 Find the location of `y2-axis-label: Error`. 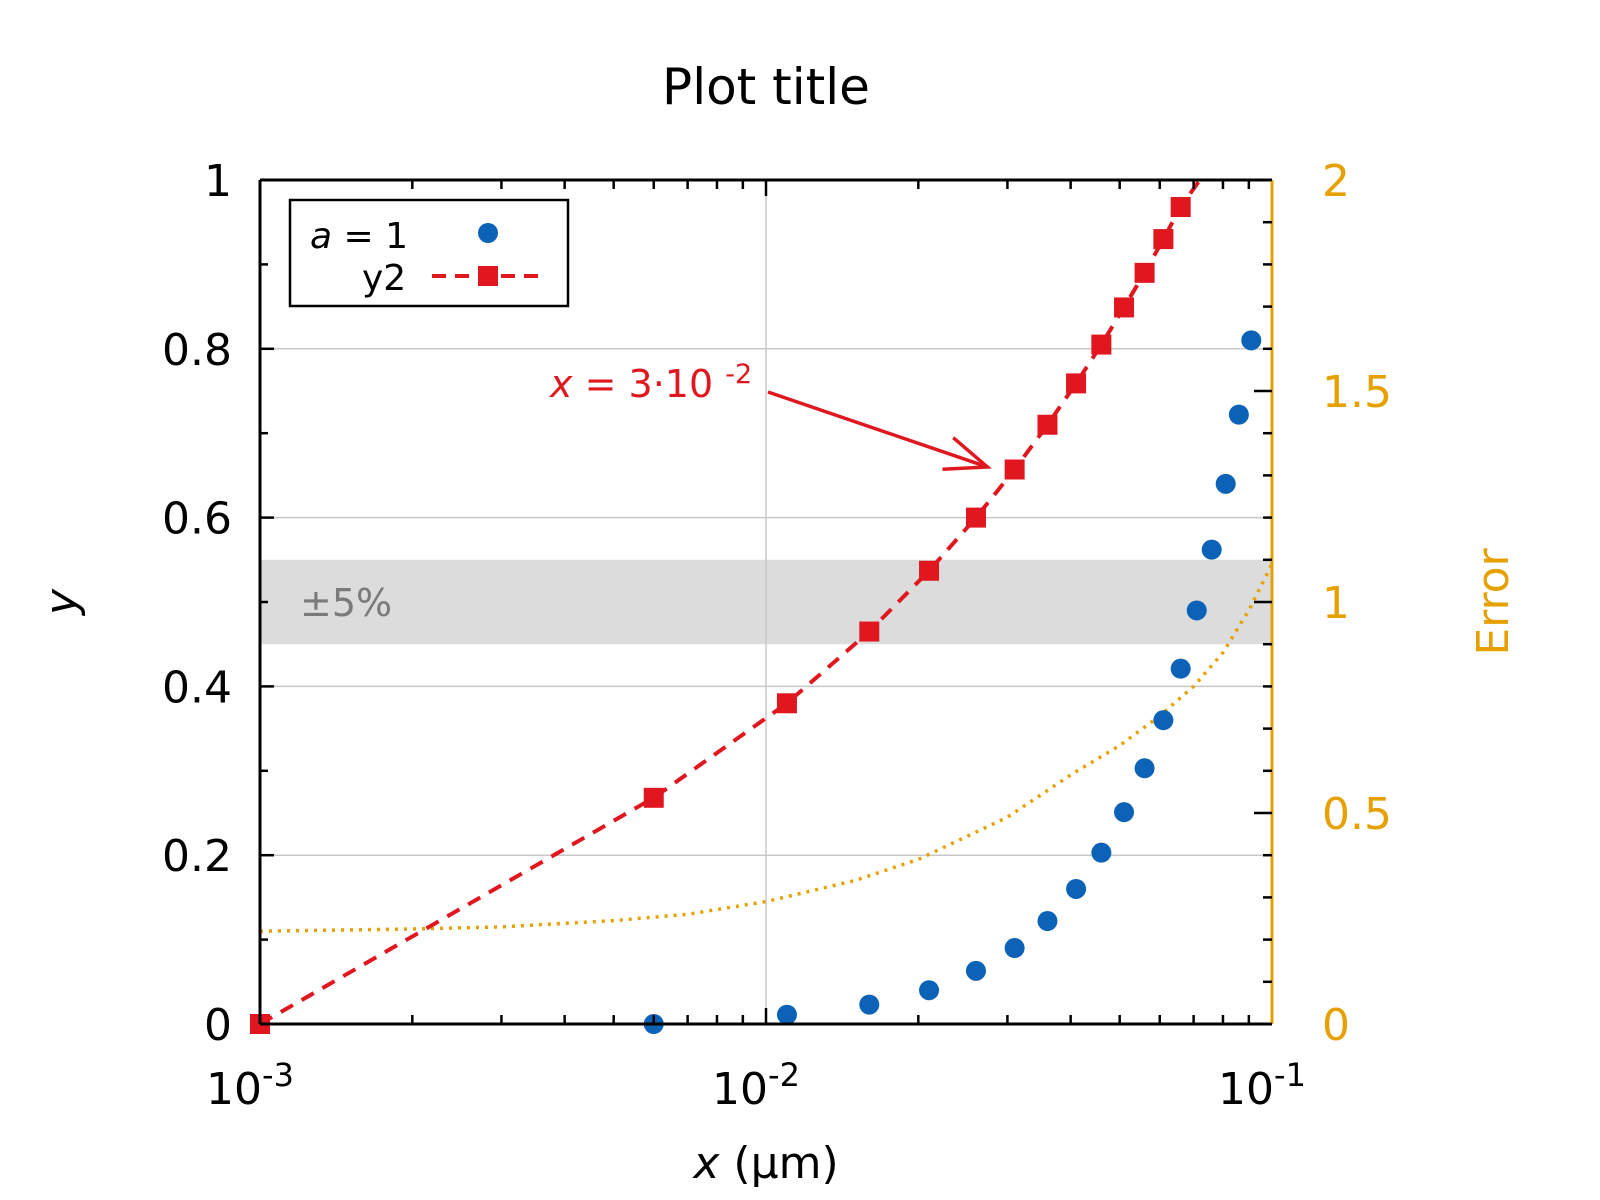

y2-axis-label: Error is located at coordinates (1493, 601).